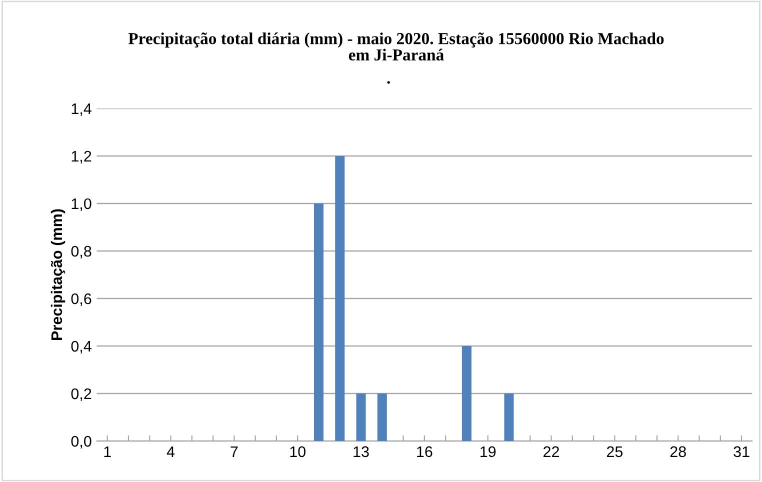 The width and height of the screenshot is (762, 482). I want to click on x-tick-label: 4, so click(170, 451).